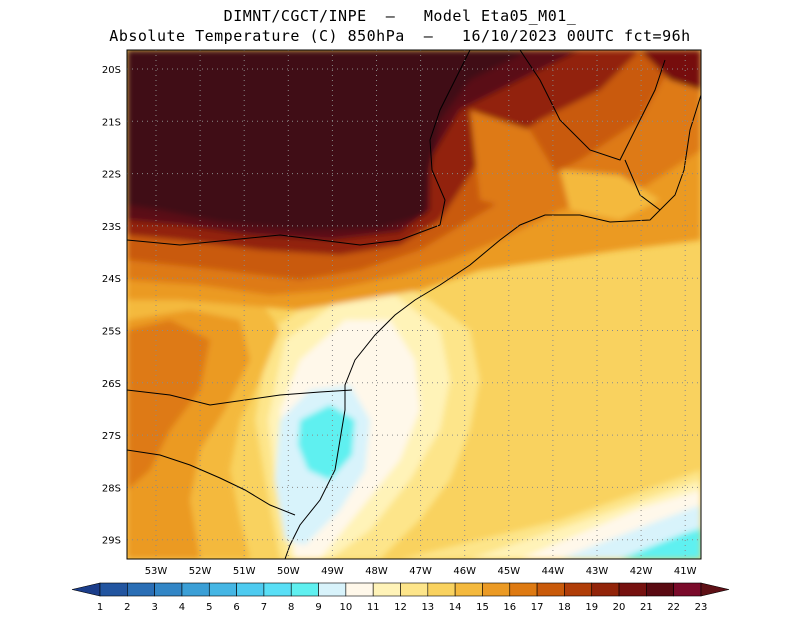 The width and height of the screenshot is (800, 618). What do you see at coordinates (537, 607) in the screenshot?
I see `colorbar-label-17: 17` at bounding box center [537, 607].